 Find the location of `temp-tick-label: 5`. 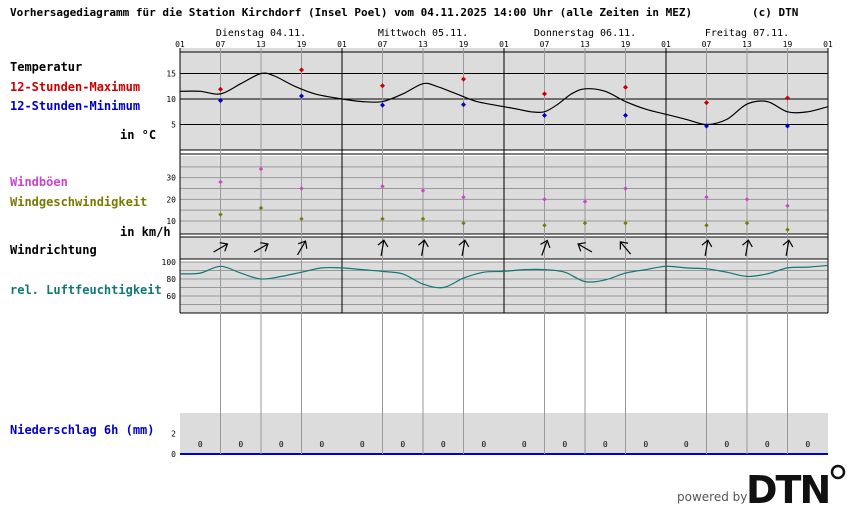

temp-tick-label: 5 is located at coordinates (173, 125).